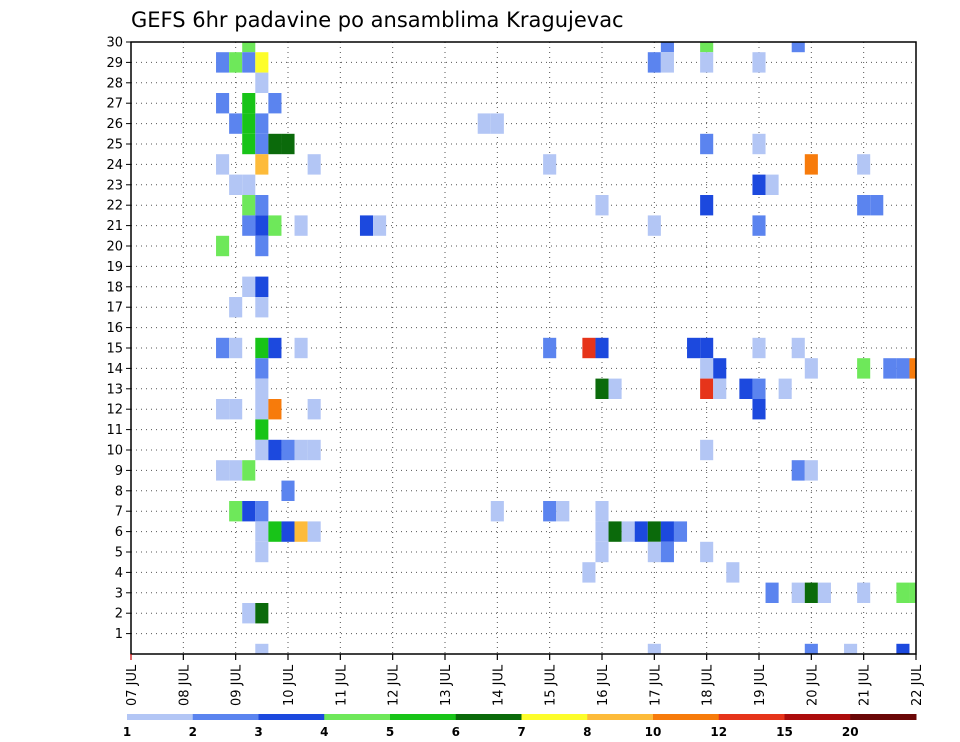 The image size is (960, 742). Describe the element at coordinates (119, 532) in the screenshot. I see `y-tick-label-6: 6` at that location.